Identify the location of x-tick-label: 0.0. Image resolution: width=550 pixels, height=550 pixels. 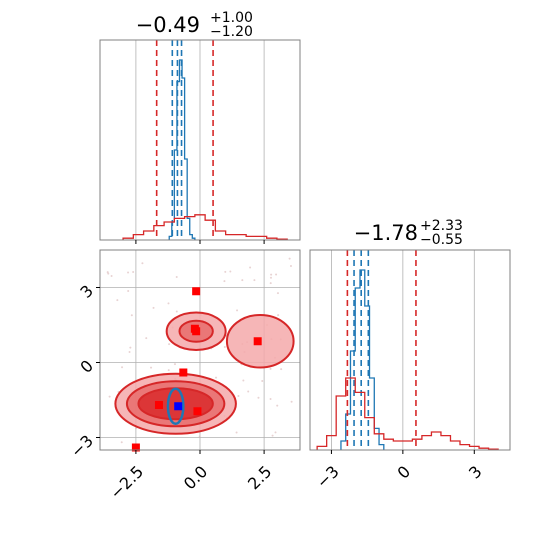
(195, 477).